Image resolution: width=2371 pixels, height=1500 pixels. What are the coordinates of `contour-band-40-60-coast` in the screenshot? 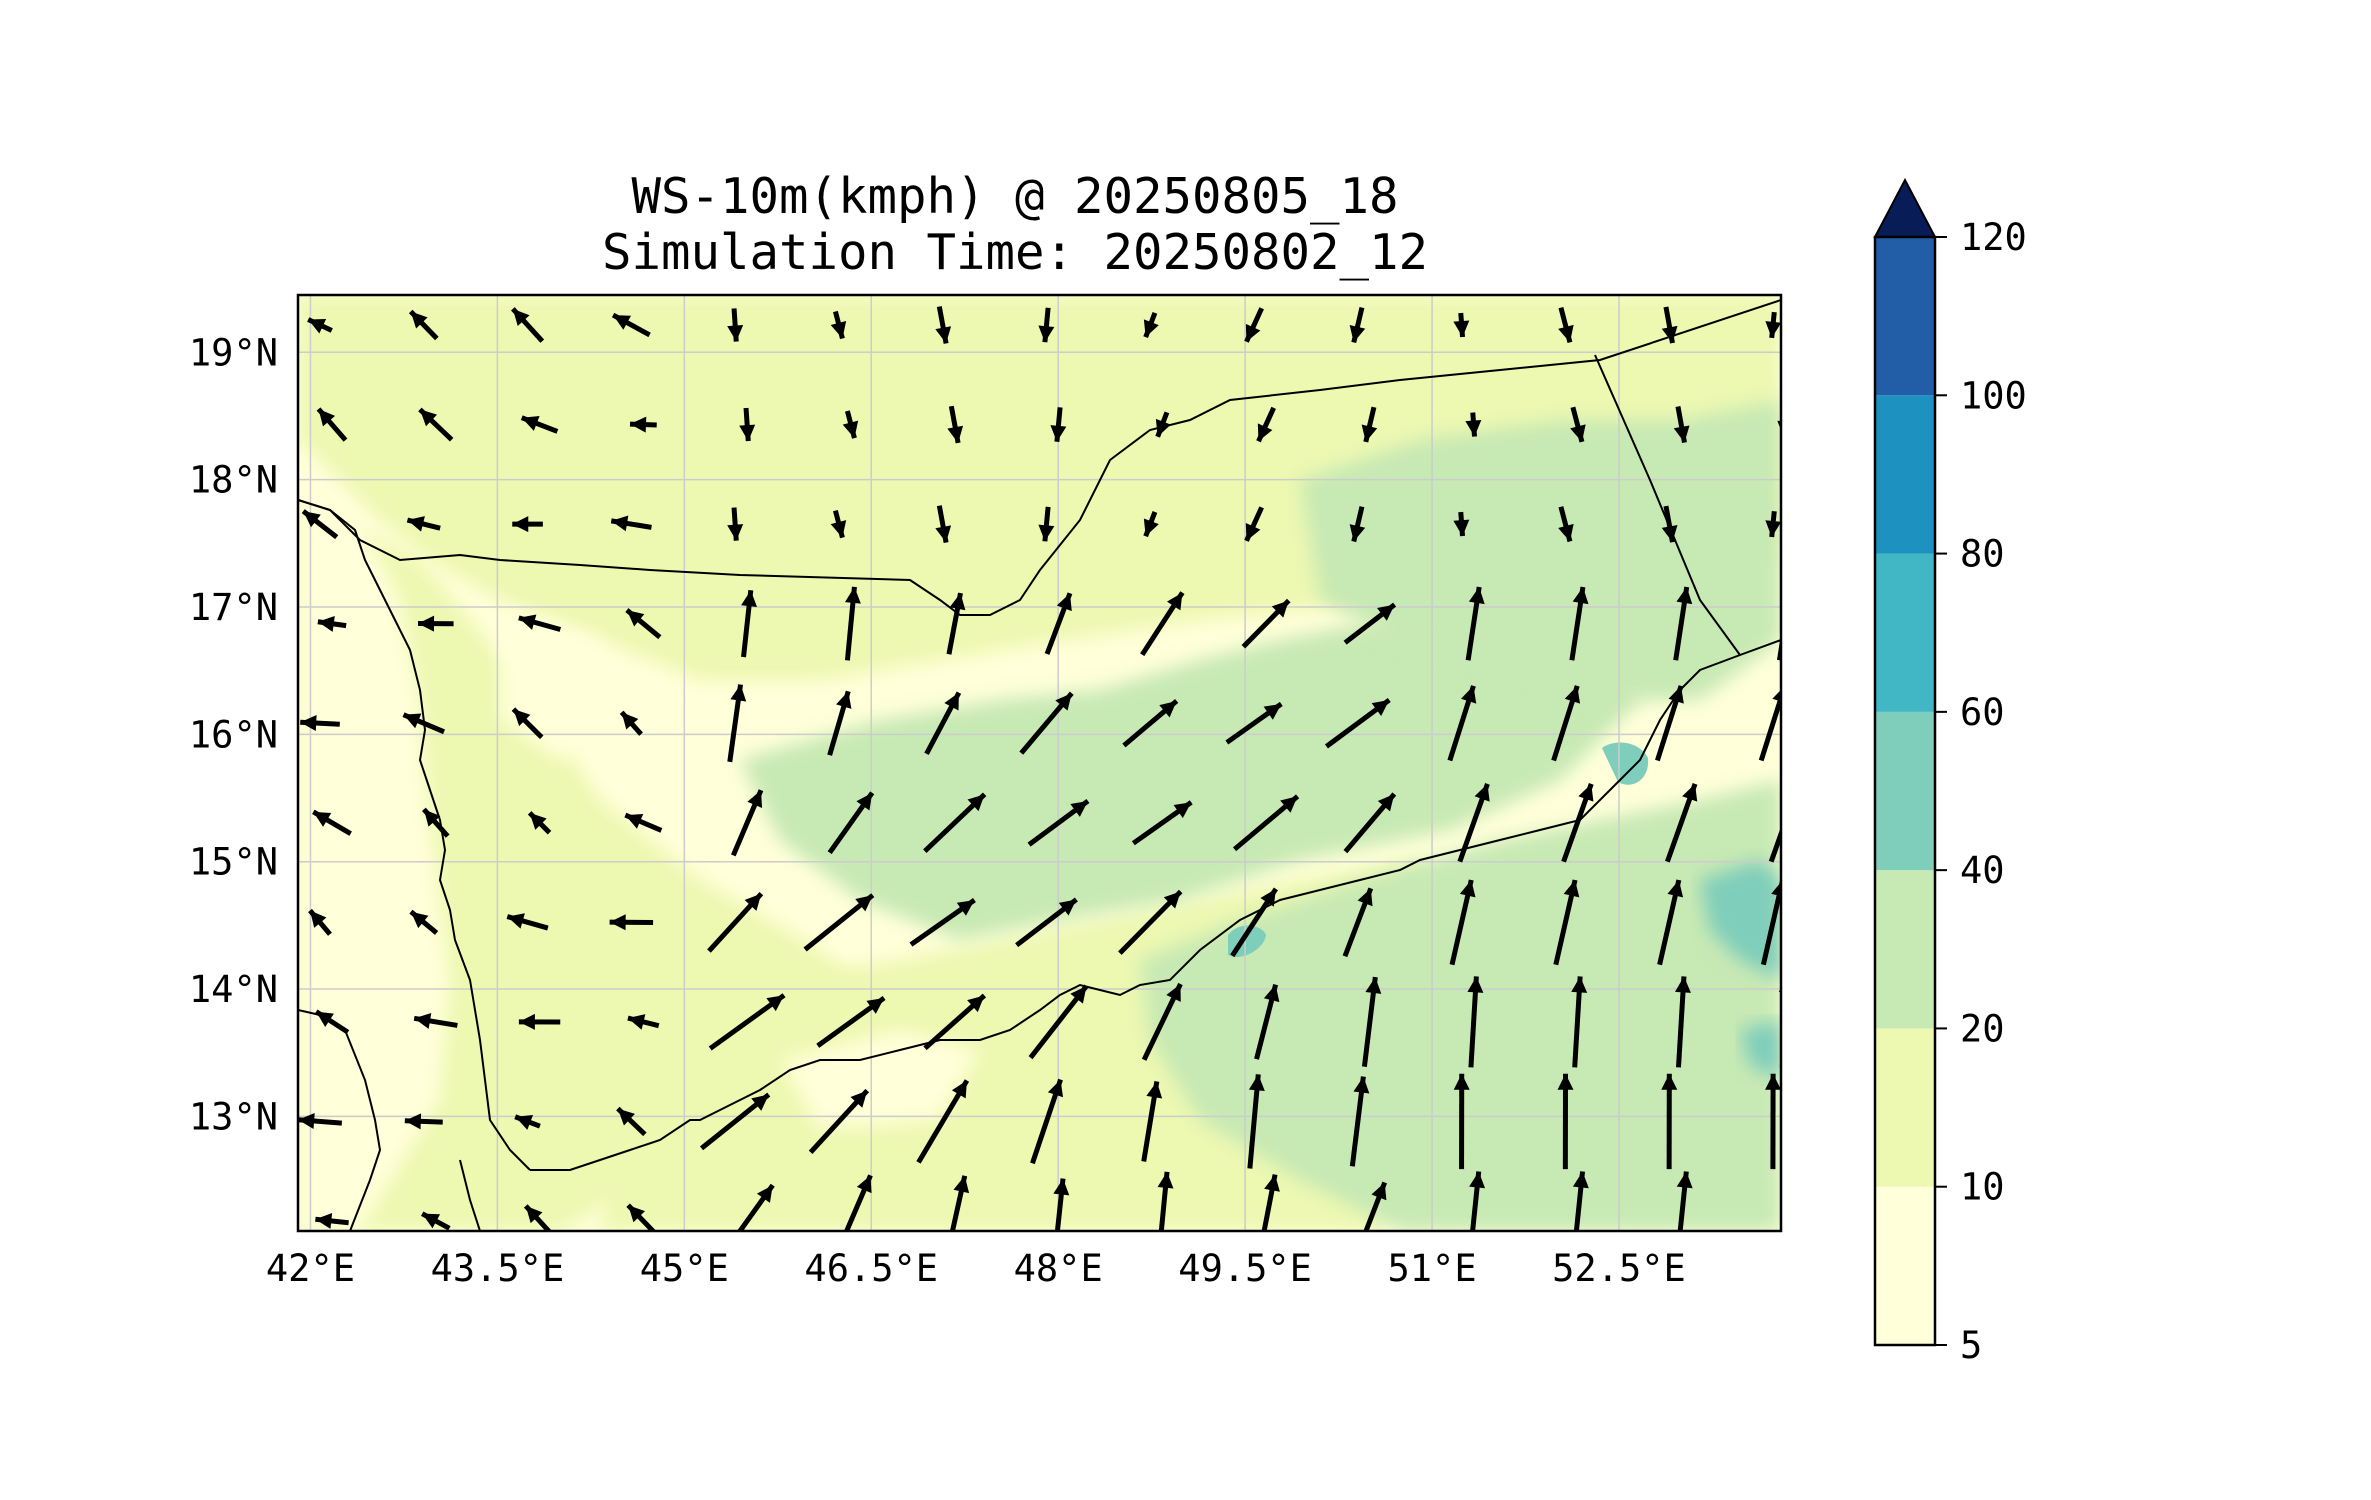 It's located at (1760, 1050).